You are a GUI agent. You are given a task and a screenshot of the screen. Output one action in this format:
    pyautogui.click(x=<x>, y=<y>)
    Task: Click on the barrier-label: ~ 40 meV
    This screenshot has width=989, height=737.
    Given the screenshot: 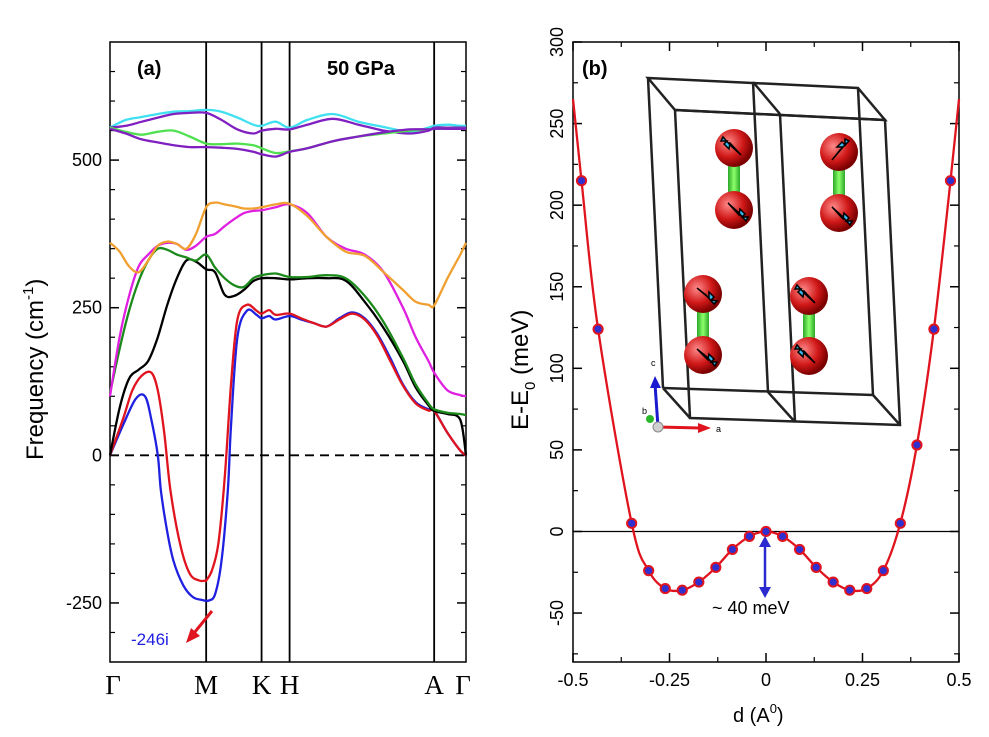 What is the action you would take?
    pyautogui.click(x=751, y=608)
    